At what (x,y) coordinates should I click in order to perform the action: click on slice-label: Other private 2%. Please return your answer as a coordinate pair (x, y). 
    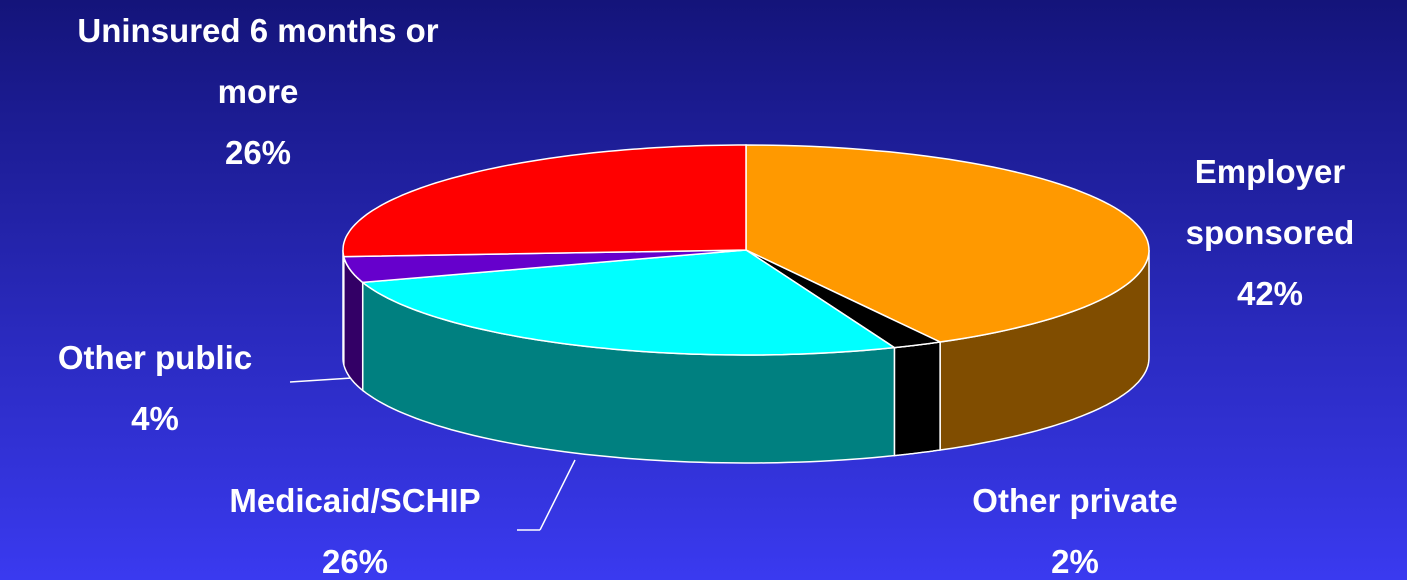
    Looking at the image, I should click on (1075, 525).